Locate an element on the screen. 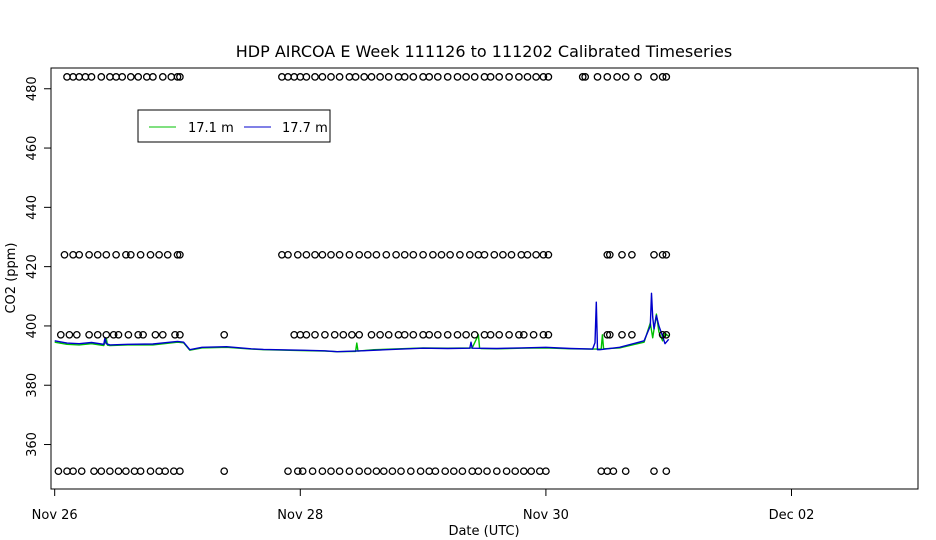 Image resolution: width=936 pixels, height=540 pixels. y-tick-label-380: 380 is located at coordinates (32, 385).